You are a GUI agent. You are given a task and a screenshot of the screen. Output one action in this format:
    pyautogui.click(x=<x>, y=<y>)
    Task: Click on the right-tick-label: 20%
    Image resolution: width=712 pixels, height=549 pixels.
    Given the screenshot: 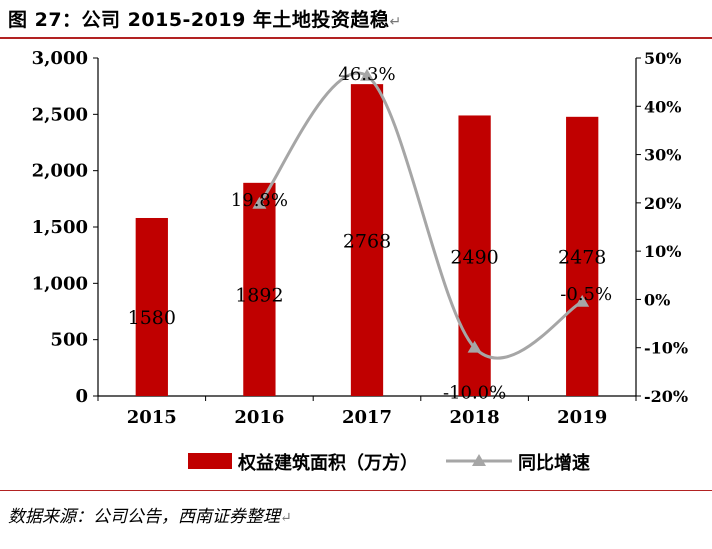 What is the action you would take?
    pyautogui.click(x=662, y=203)
    